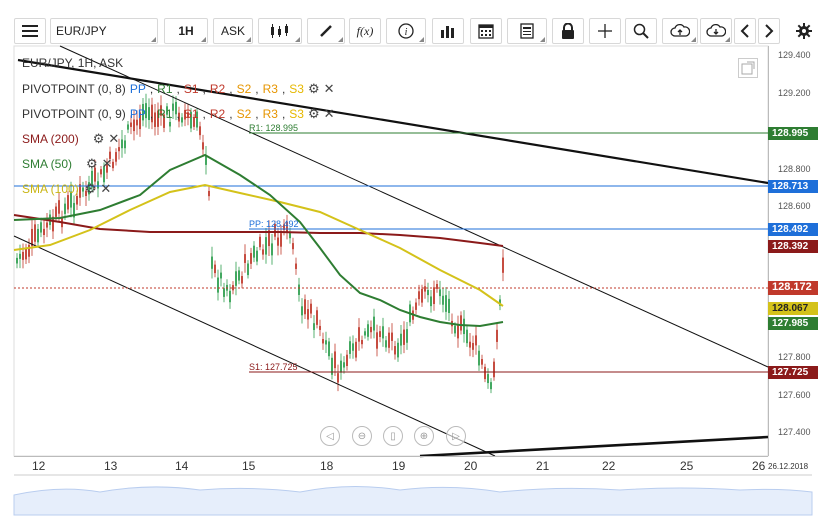 The height and width of the screenshot is (525, 827). I want to click on legend-sma100: SMA (100) ⚙ ✕, so click(66, 189).